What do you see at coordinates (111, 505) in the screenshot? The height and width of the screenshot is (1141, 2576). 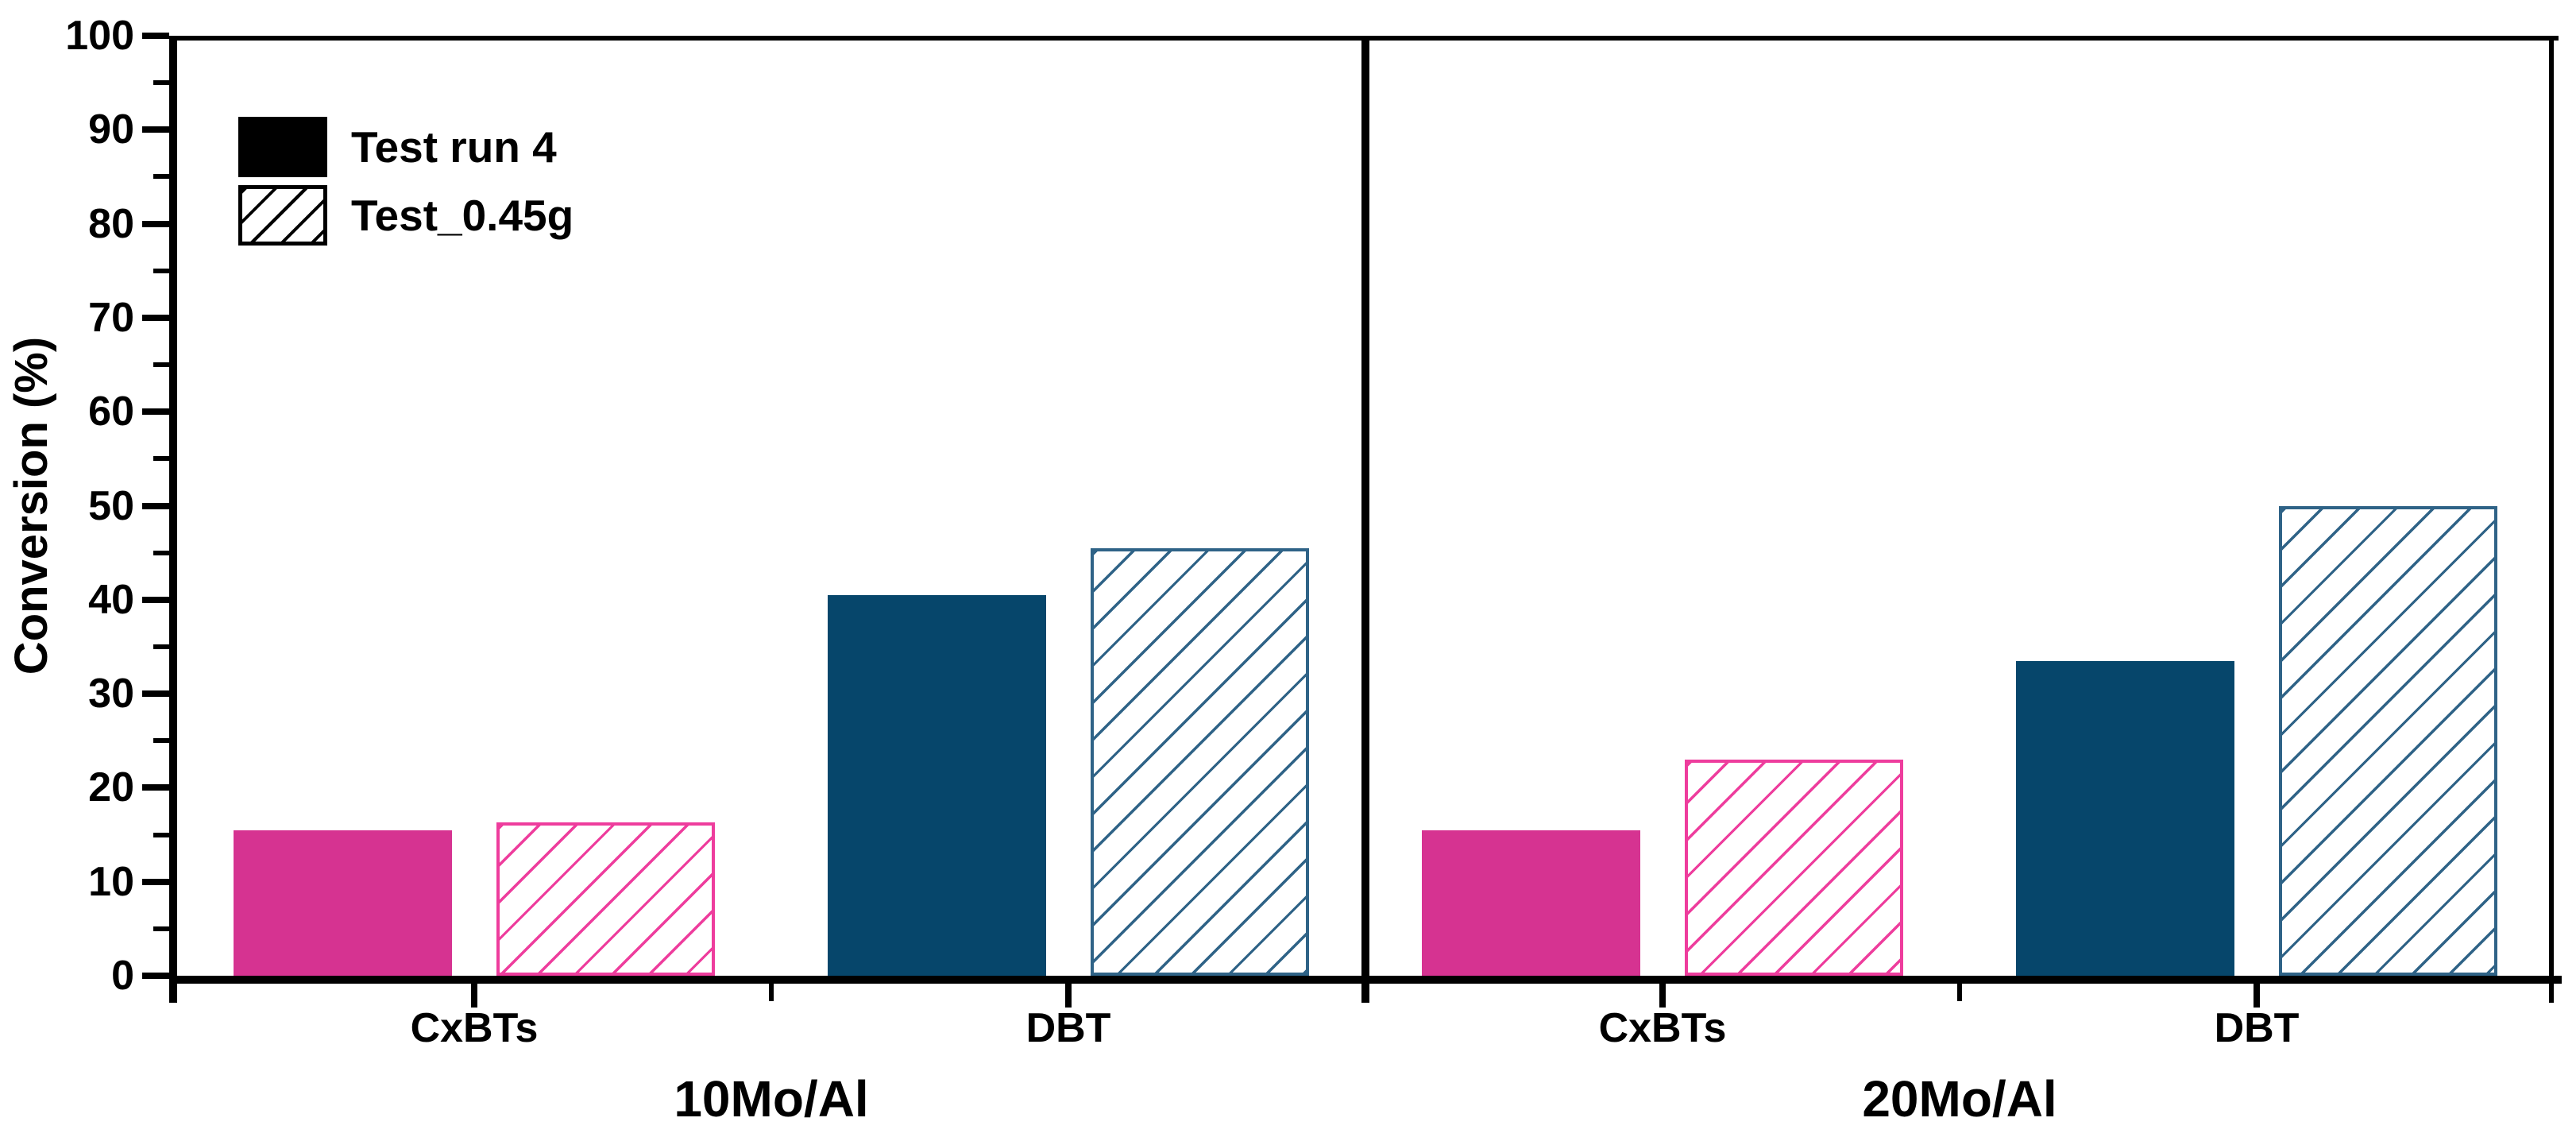 I see `y-tick-label: 50` at bounding box center [111, 505].